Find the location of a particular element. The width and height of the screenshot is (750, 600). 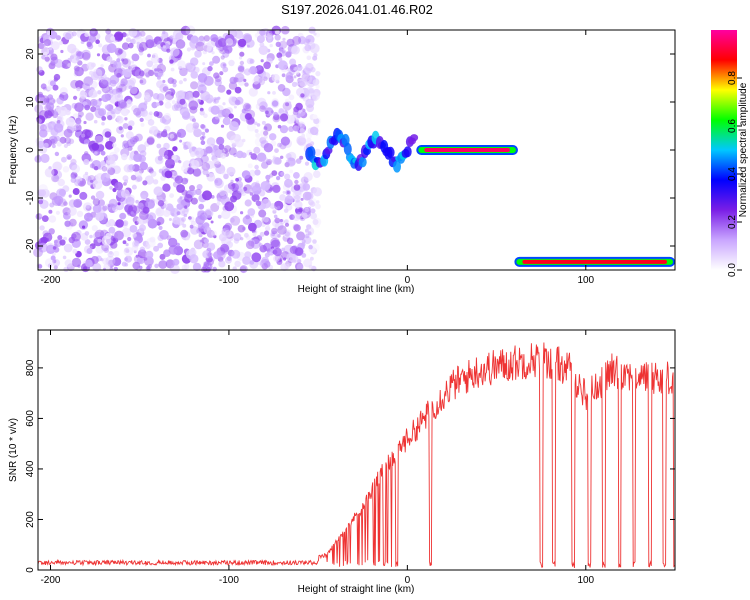

x-tick-label: 0 is located at coordinates (408, 280).